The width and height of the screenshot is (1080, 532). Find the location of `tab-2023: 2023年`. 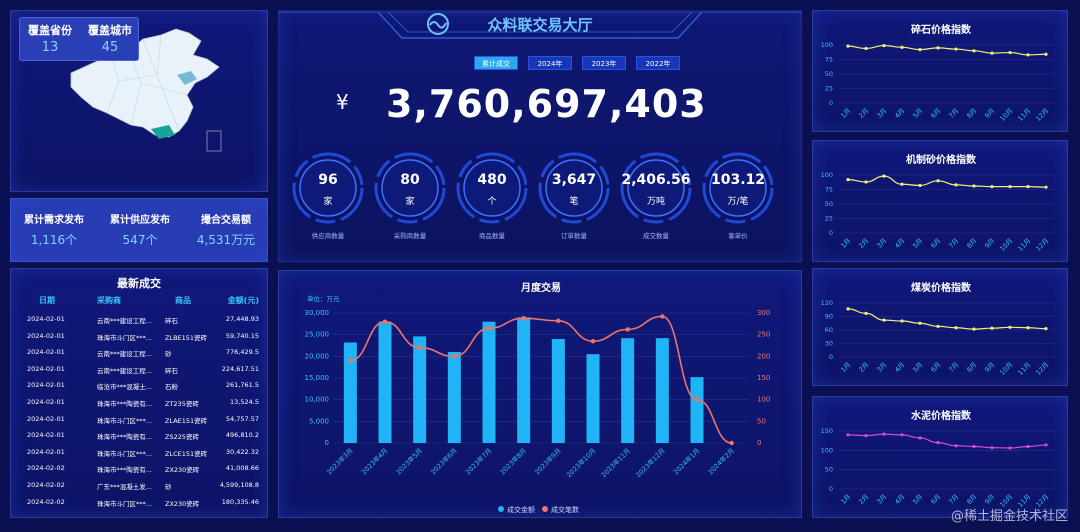

tab-2023: 2023年 is located at coordinates (604, 63).